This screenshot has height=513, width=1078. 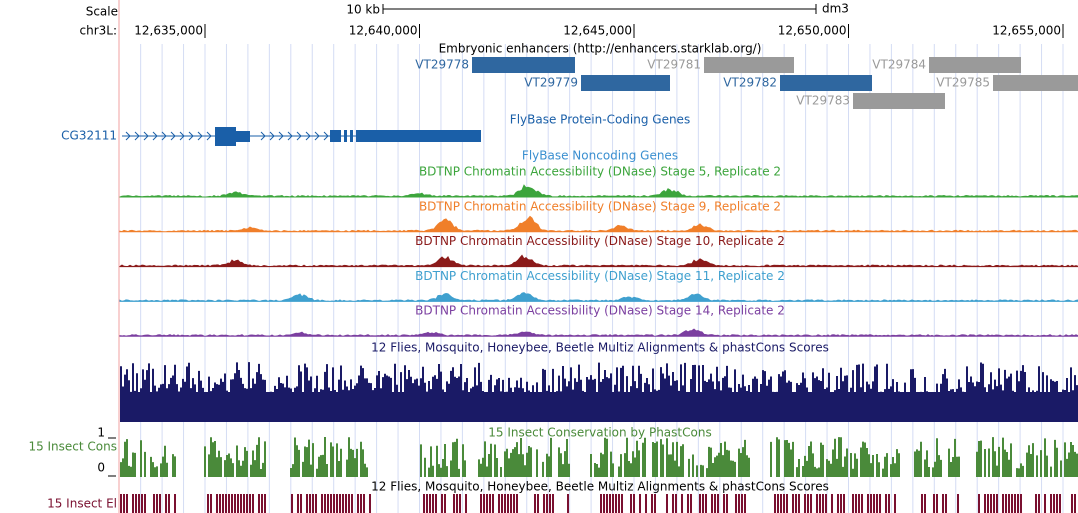 I want to click on track-label: 15 Insect Cons, so click(x=72, y=447).